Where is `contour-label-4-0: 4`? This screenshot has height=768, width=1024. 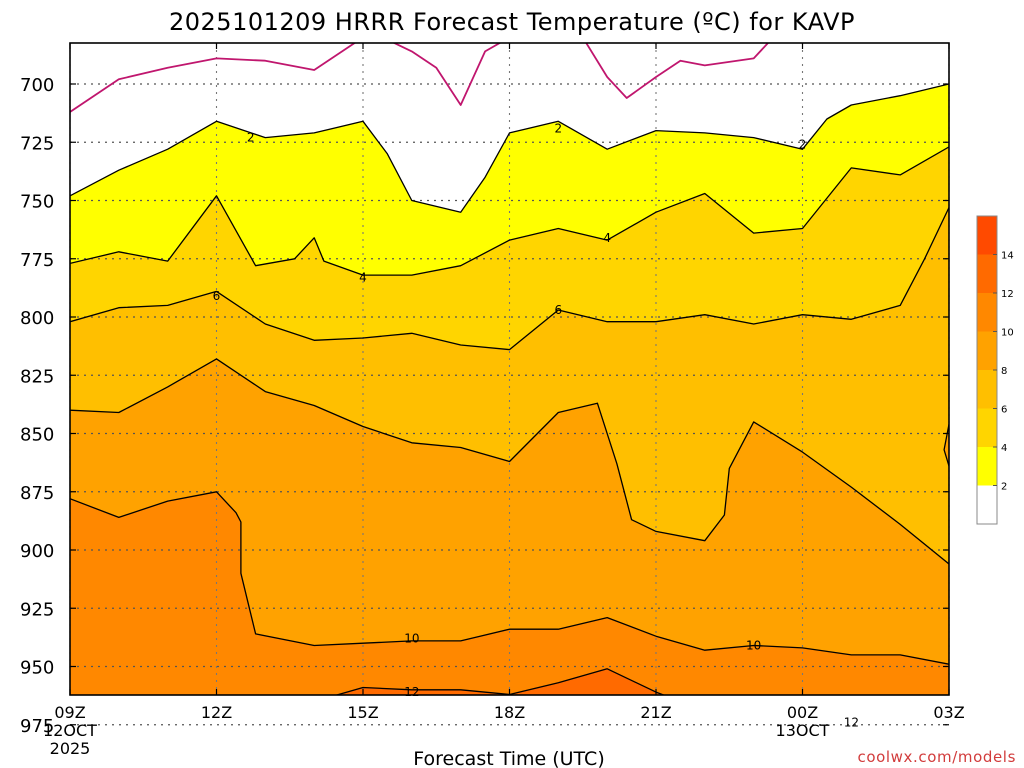
contour-label-4-0: 4 is located at coordinates (363, 277).